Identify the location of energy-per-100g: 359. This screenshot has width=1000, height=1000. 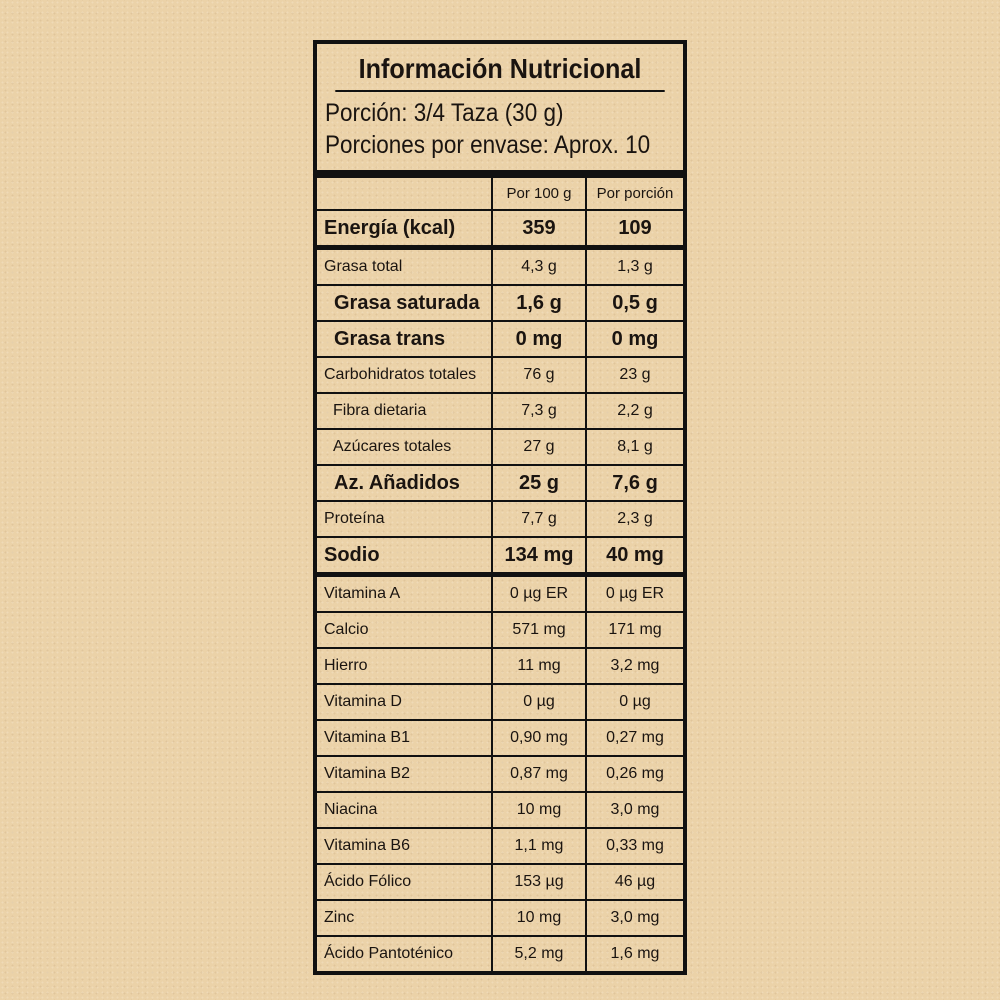
(540, 228).